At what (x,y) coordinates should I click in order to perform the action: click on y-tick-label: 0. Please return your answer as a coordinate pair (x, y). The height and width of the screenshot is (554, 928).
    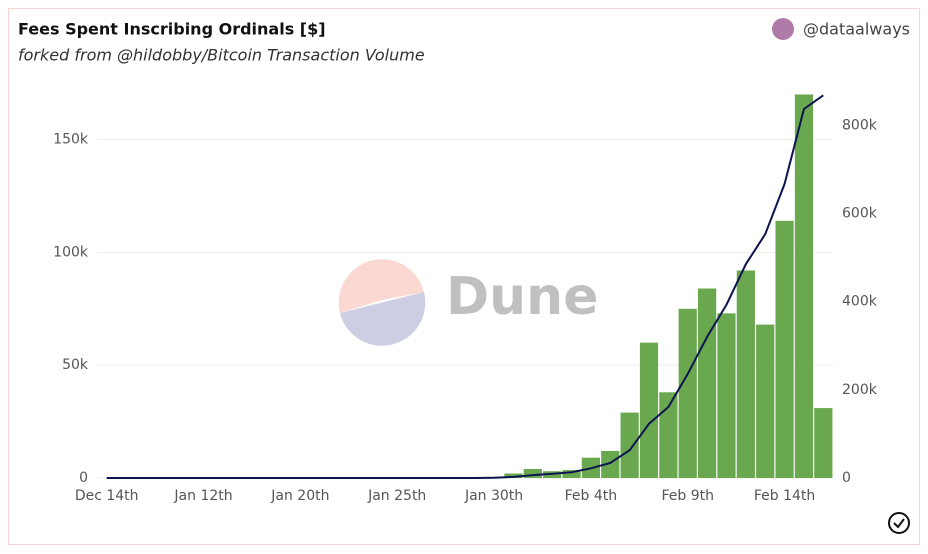
    Looking at the image, I should click on (83, 478).